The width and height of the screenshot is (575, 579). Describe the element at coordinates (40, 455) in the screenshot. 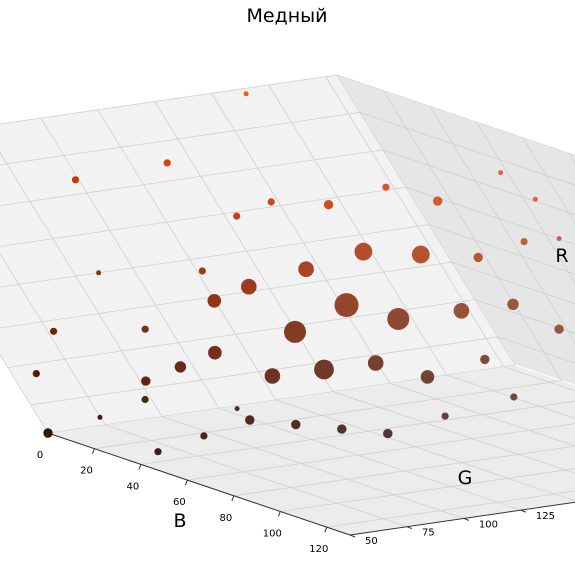

I see `x-tick-label: 0` at that location.